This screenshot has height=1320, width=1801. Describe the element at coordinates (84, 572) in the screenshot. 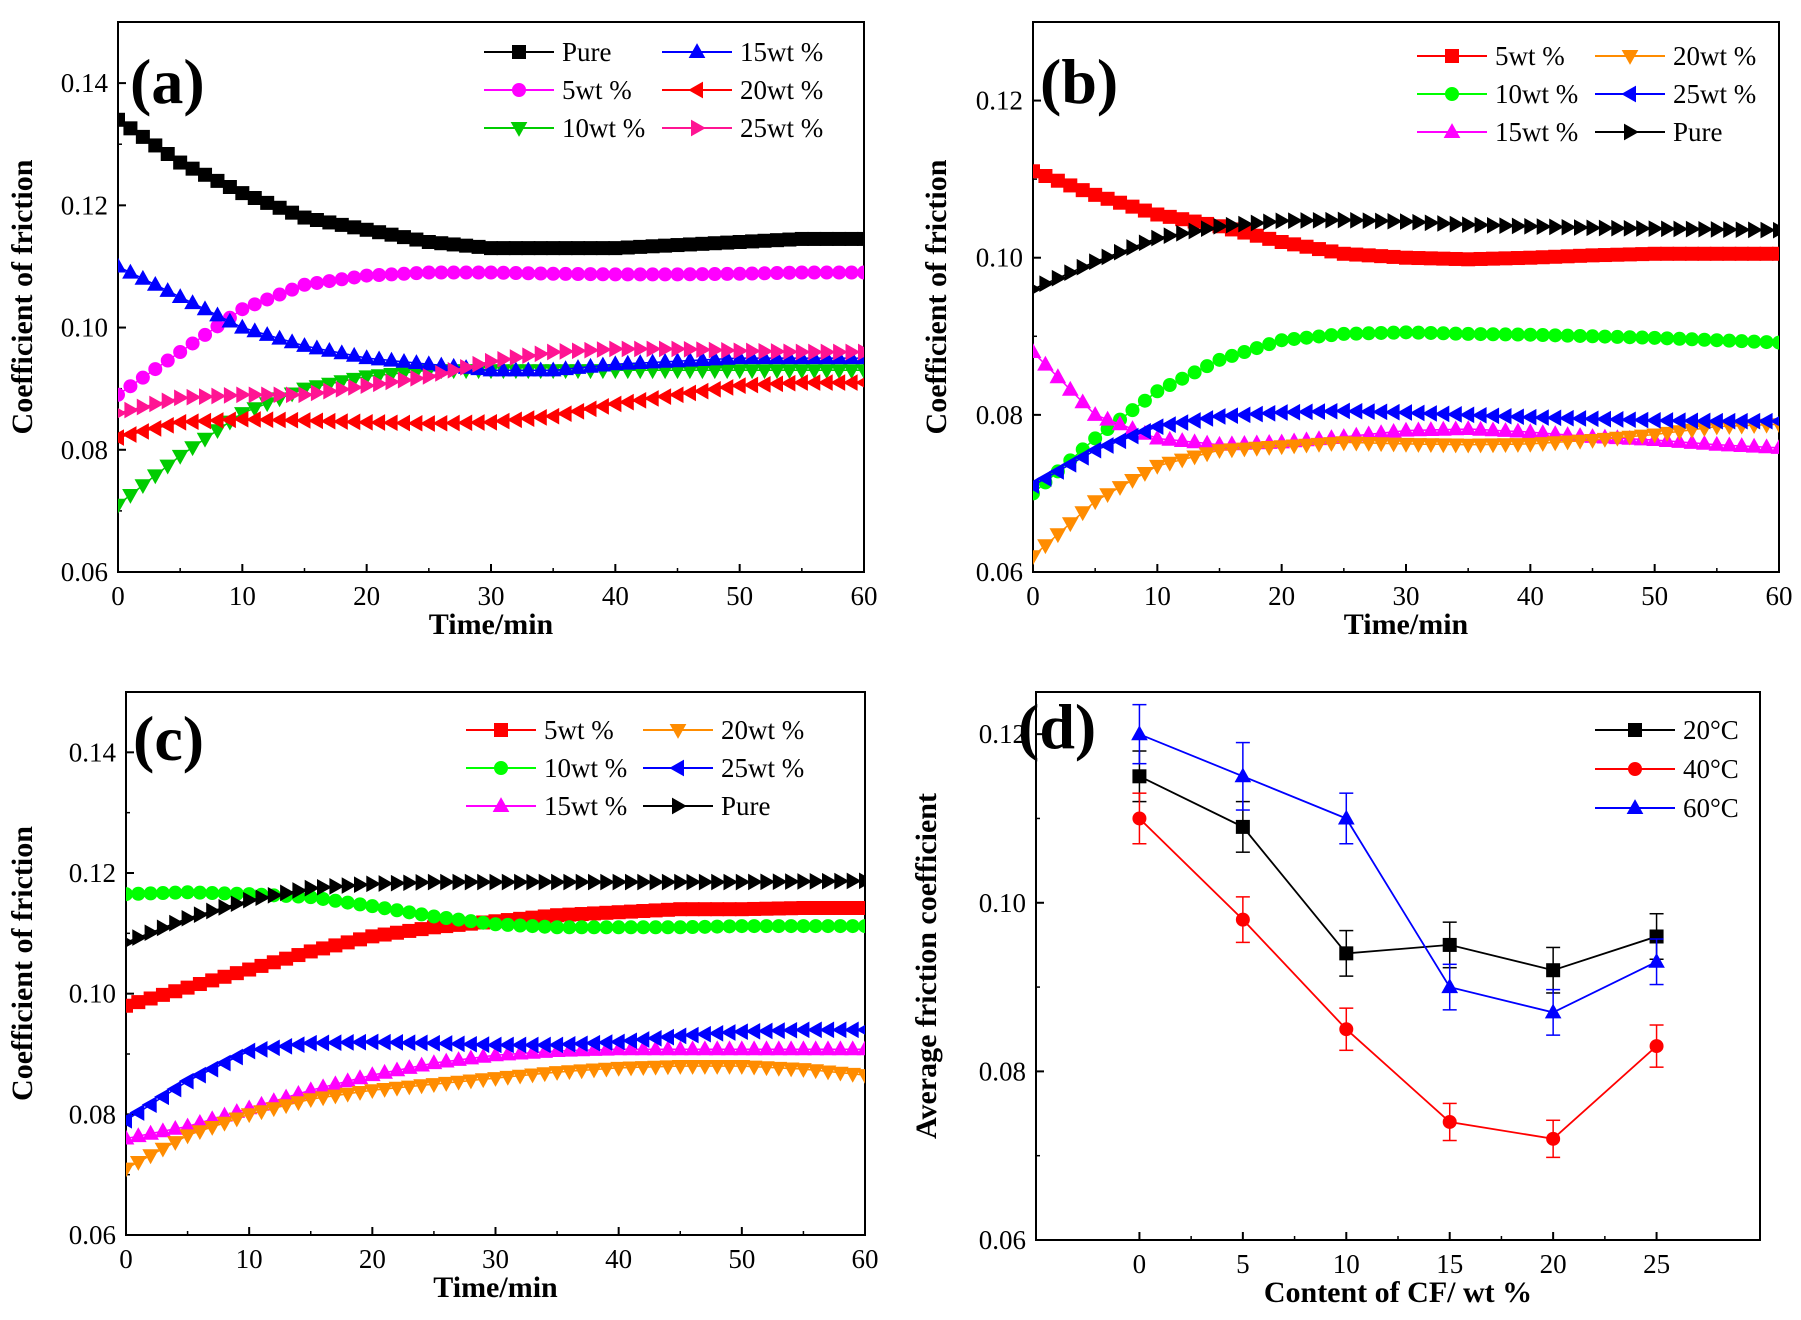

I see `panel-a-y-tick-label: 0.06` at that location.